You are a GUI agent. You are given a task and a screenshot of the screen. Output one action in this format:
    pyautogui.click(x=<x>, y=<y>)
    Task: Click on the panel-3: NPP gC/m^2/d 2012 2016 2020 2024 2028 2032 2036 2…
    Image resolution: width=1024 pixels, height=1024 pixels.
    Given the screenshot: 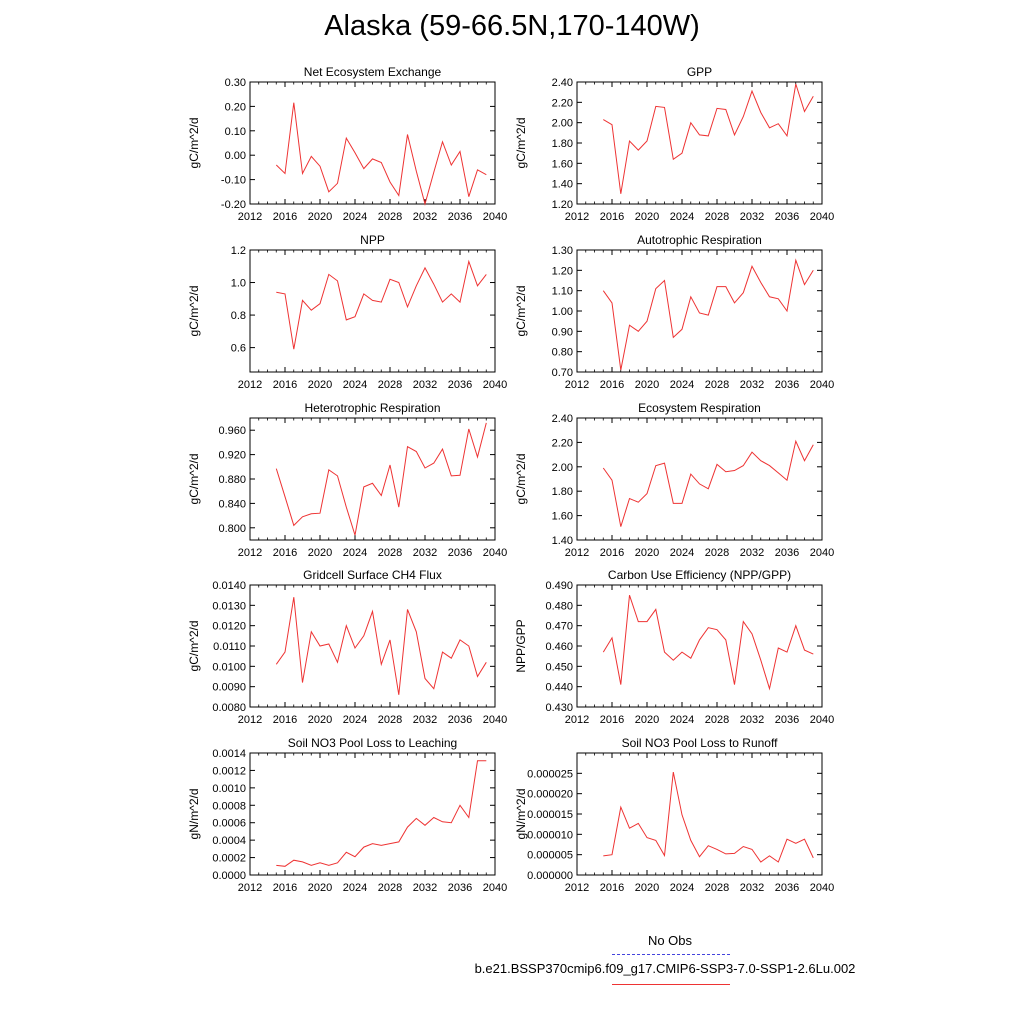 What is the action you would take?
    pyautogui.click(x=347, y=312)
    